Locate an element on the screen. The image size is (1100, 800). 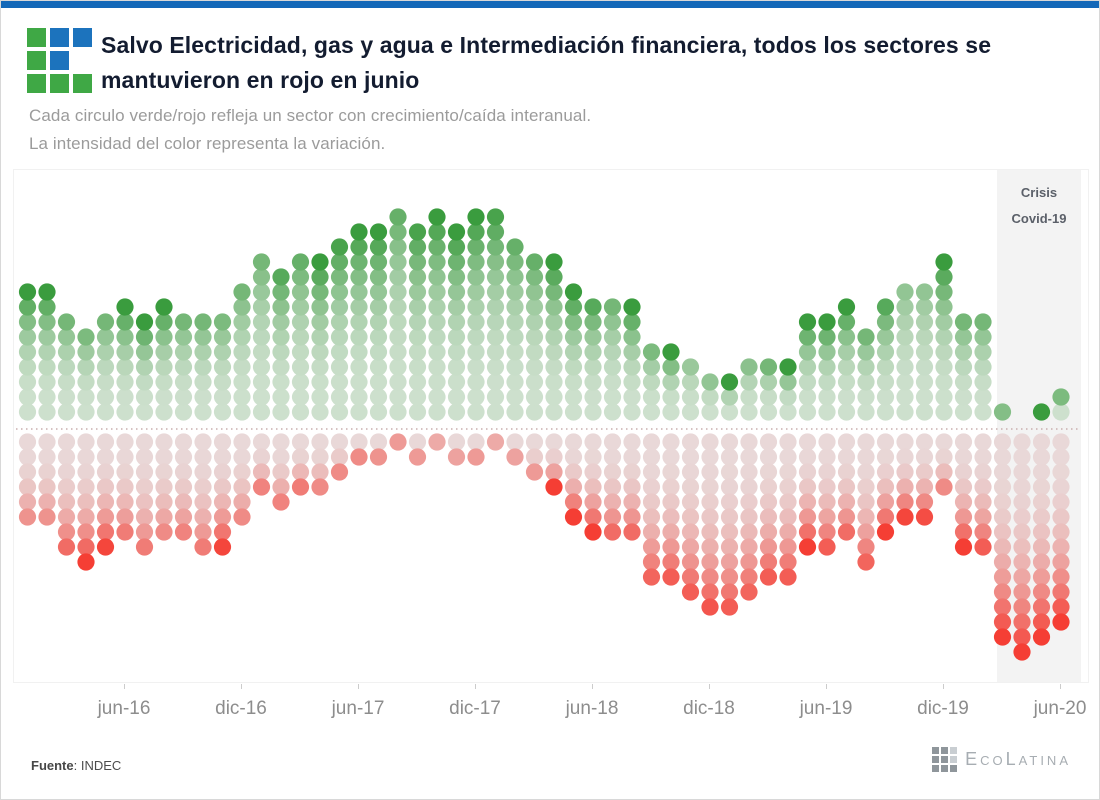
x-axis-label: dic-18 is located at coordinates (709, 708).